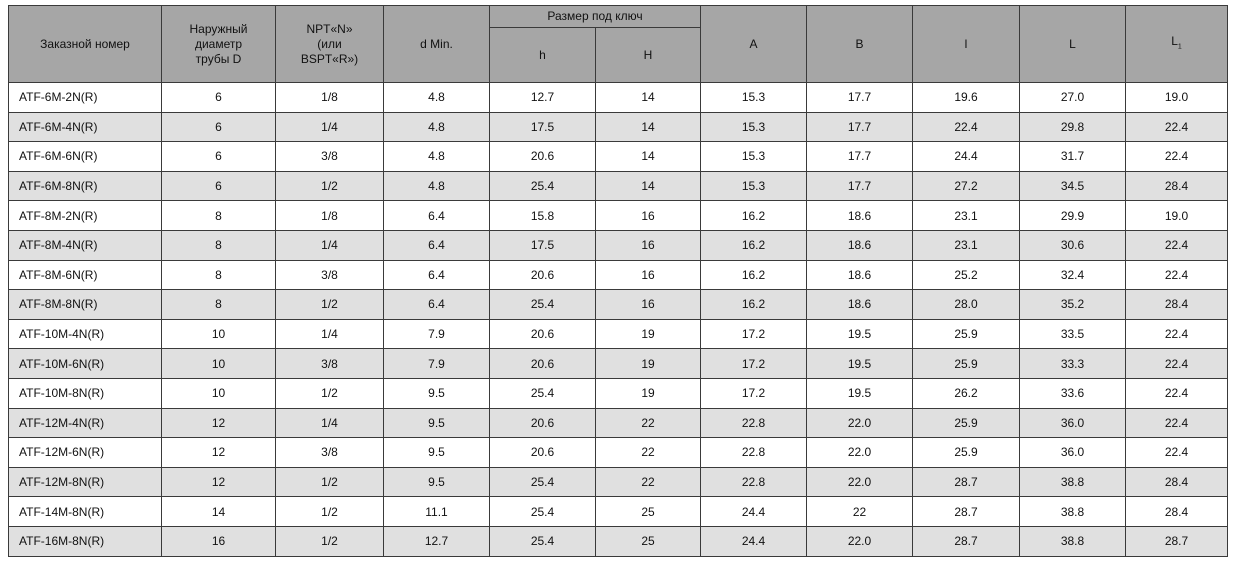 This screenshot has height=562, width=1234. What do you see at coordinates (648, 334) in the screenshot?
I see `cell-h: 19` at bounding box center [648, 334].